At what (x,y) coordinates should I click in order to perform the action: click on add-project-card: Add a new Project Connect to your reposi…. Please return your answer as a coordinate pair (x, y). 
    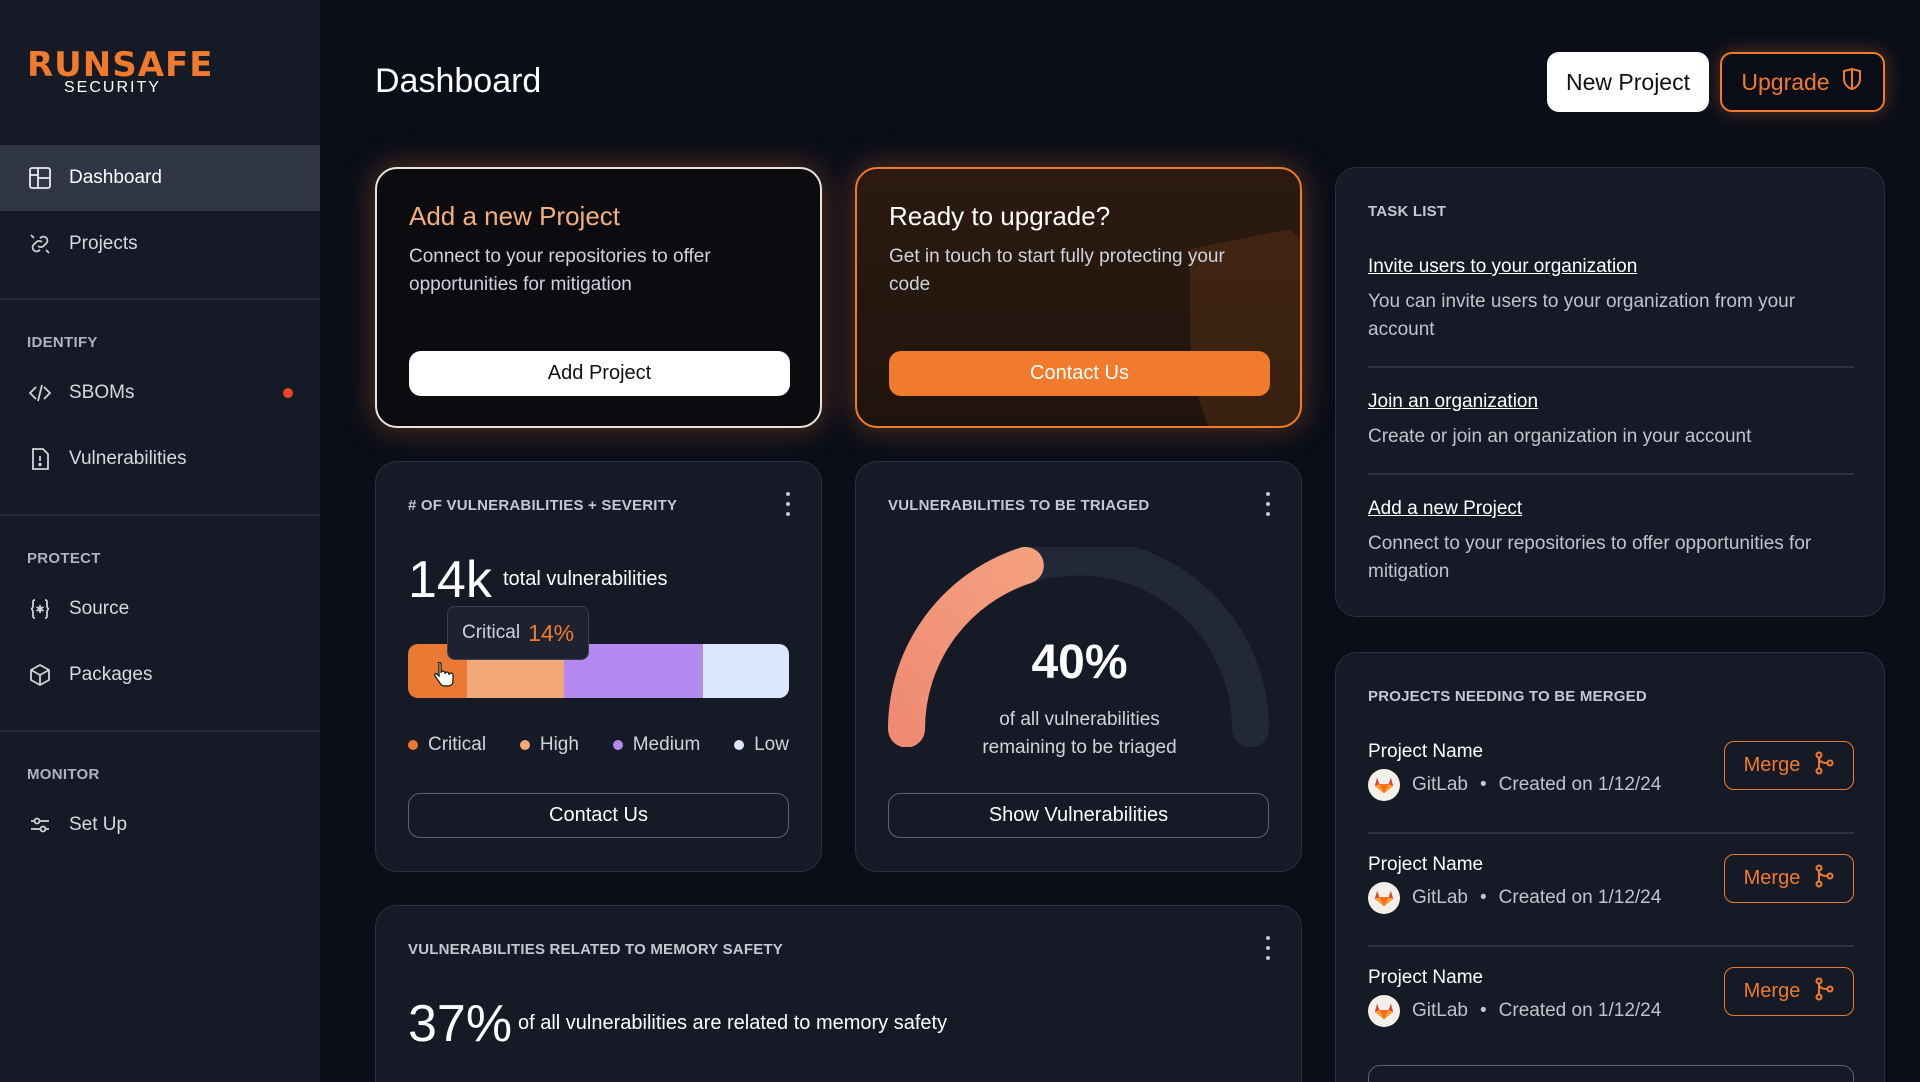
    Looking at the image, I should click on (598, 297).